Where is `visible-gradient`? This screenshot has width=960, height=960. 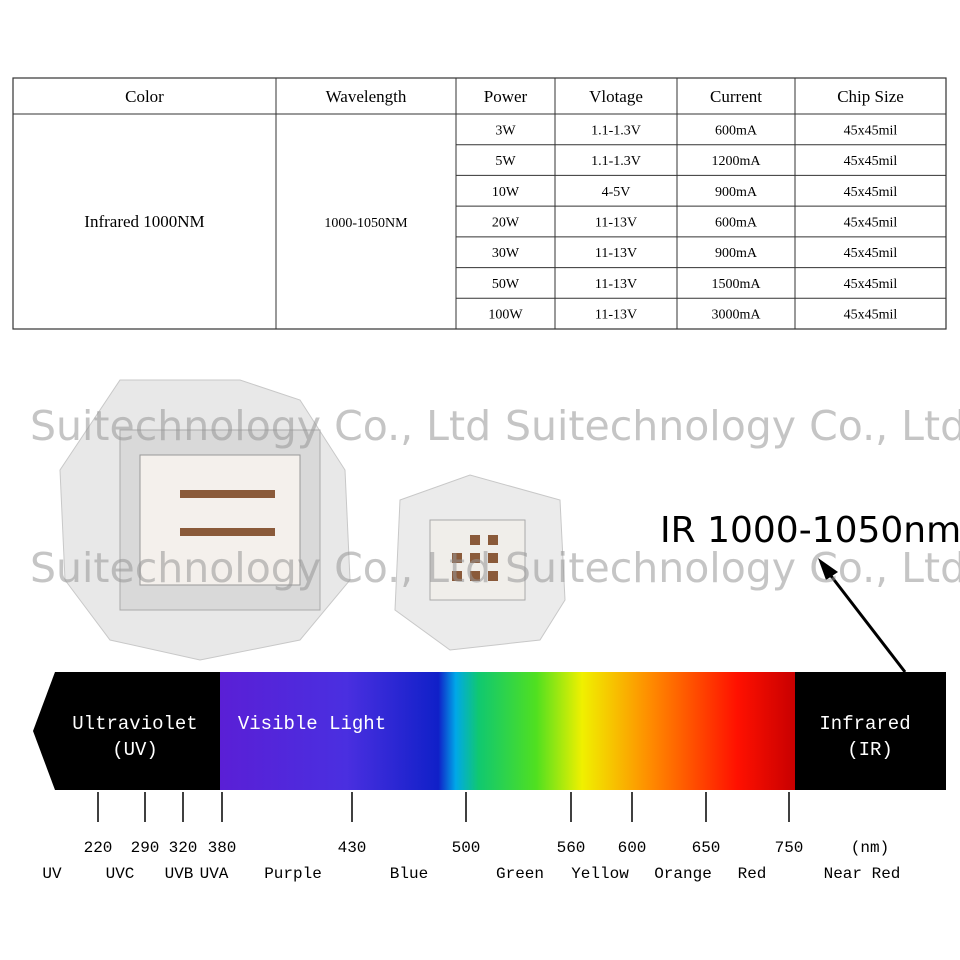
visible-gradient is located at coordinates (507, 731).